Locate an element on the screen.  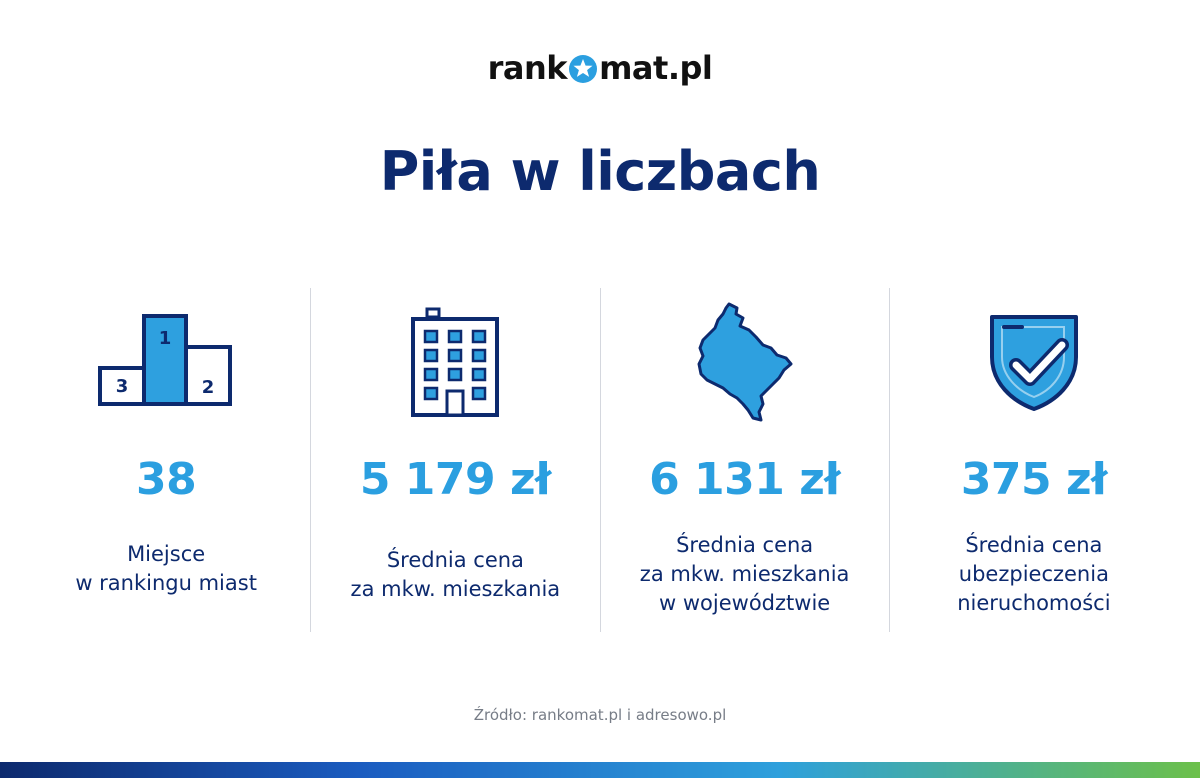
stat-description-line: ubezpieczenia is located at coordinates (1033, 574).